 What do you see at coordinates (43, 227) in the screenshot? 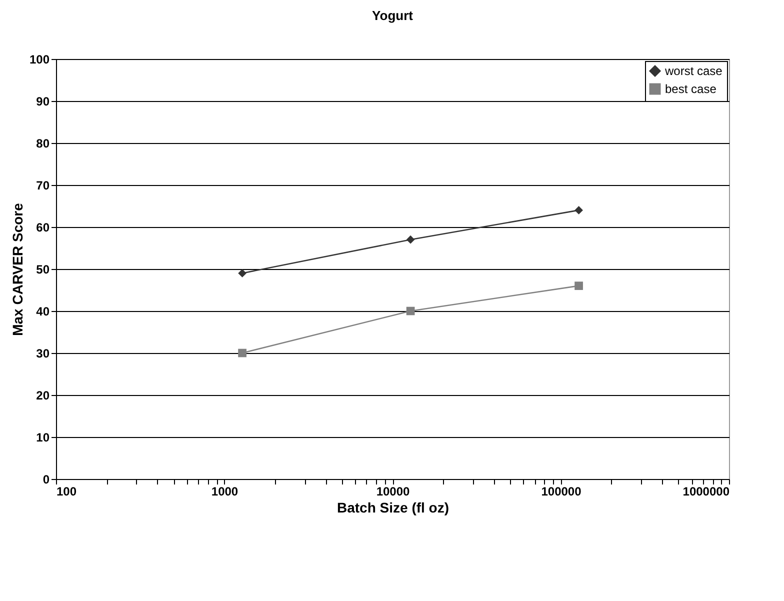
I see `y-tick-label: 60` at bounding box center [43, 227].